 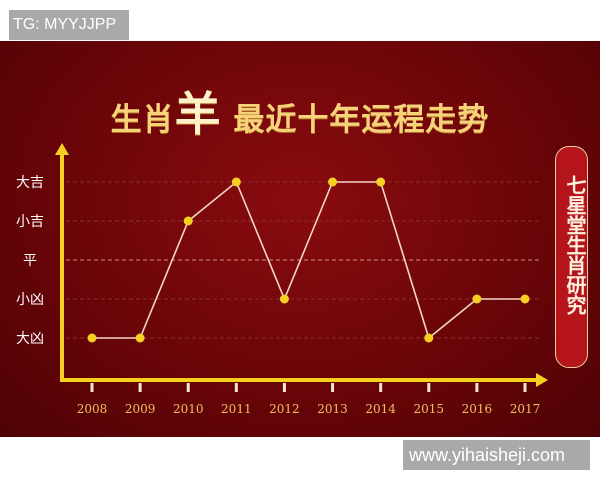 What do you see at coordinates (140, 409) in the screenshot?
I see `x-tick-label: 2009` at bounding box center [140, 409].